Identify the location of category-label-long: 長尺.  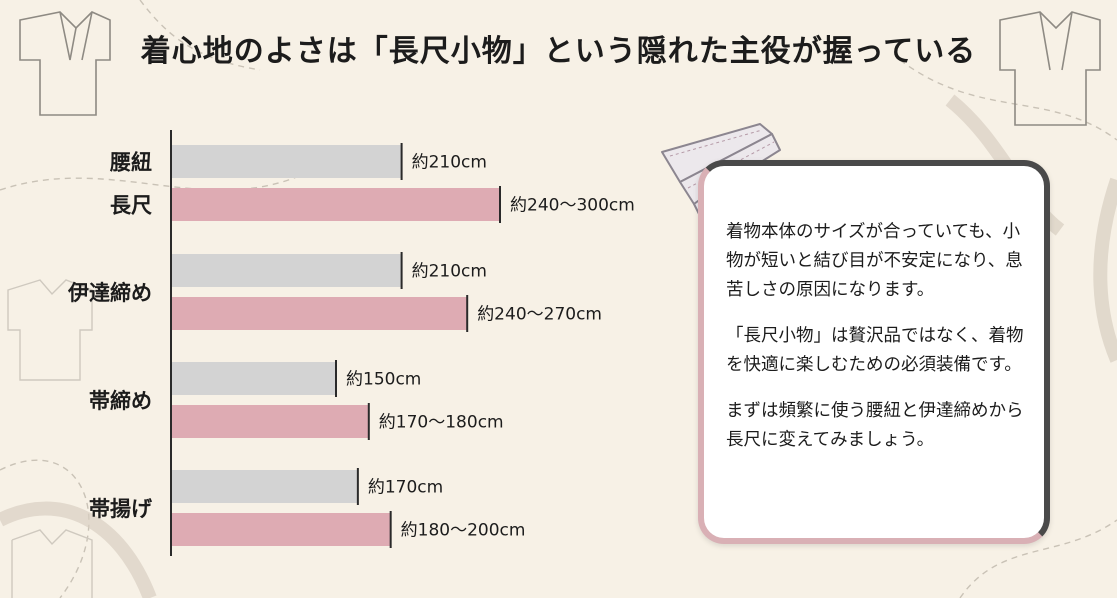
(131, 206).